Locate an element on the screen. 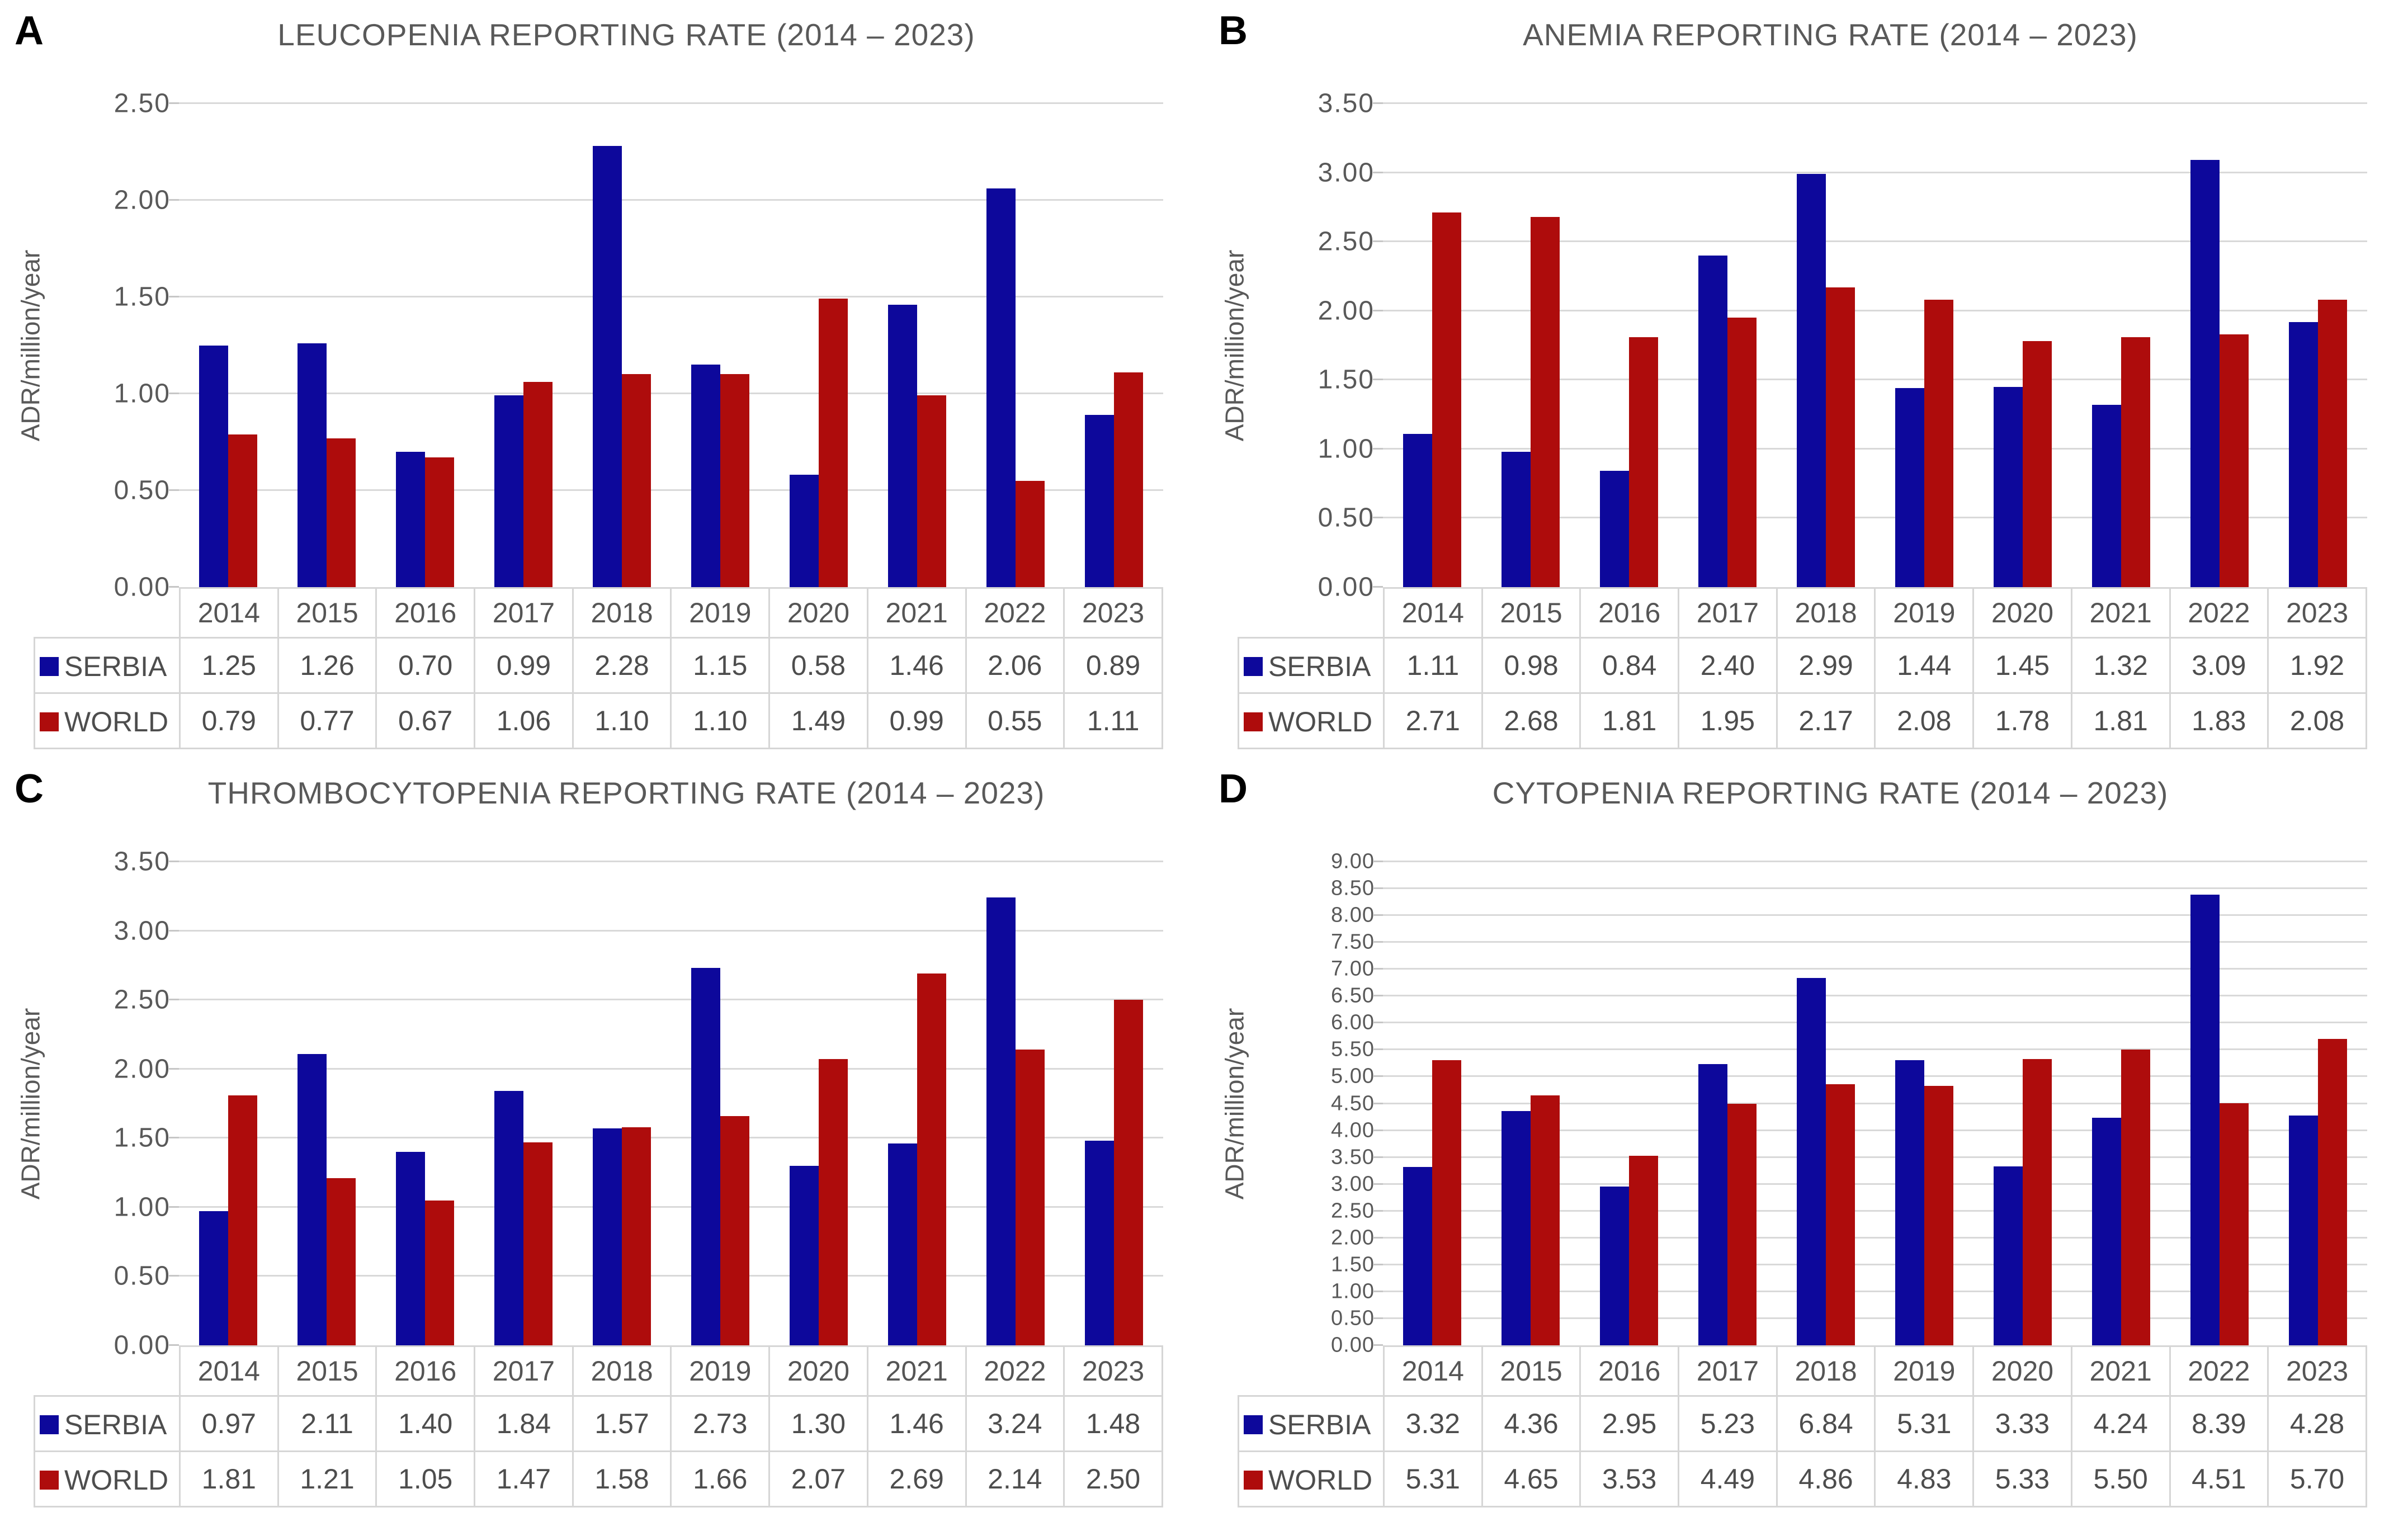 The image size is (2408, 1517). value-cell-world-2023: 5.70 is located at coordinates (2317, 1478).